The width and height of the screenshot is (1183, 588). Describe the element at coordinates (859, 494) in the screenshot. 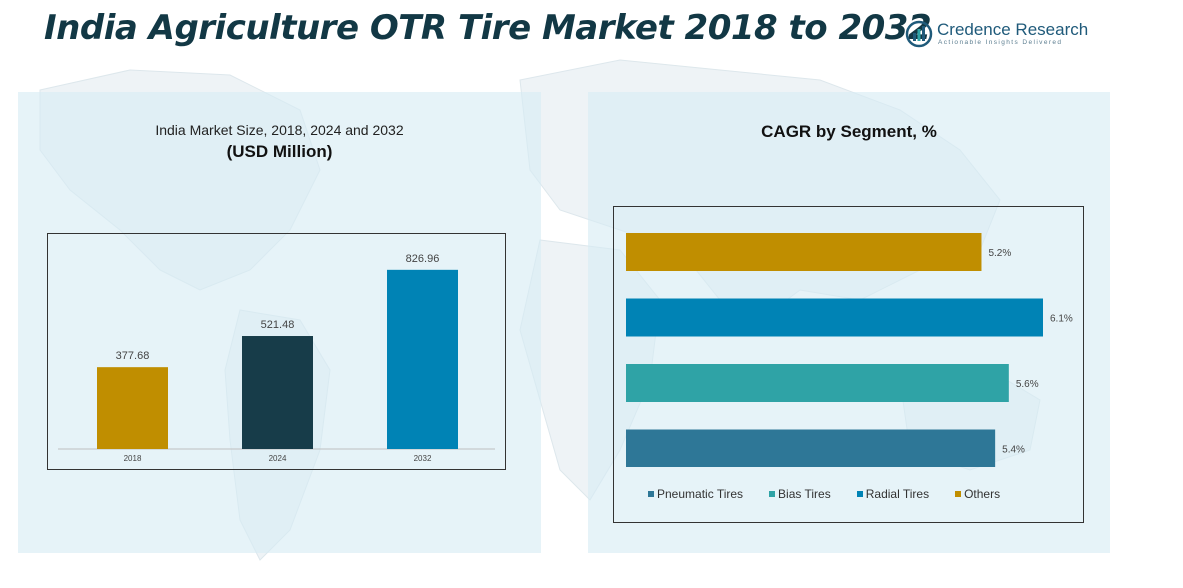

I see `legend-swatch-radial-tires` at that location.